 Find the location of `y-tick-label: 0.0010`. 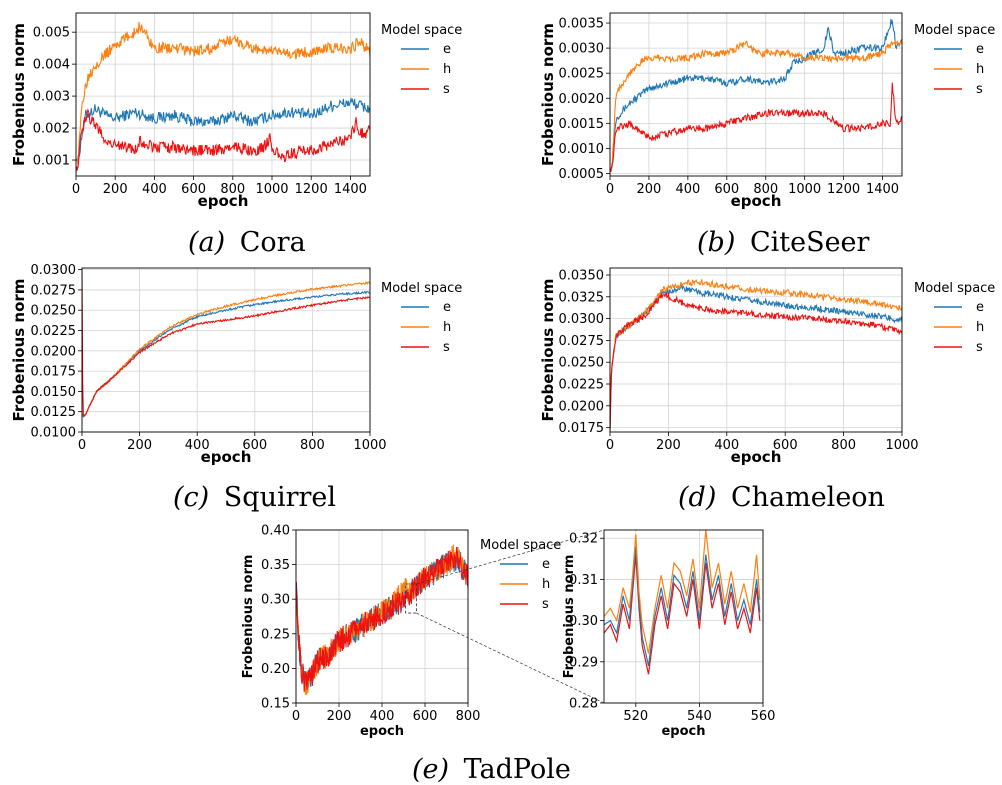

y-tick-label: 0.0010 is located at coordinates (582, 149).